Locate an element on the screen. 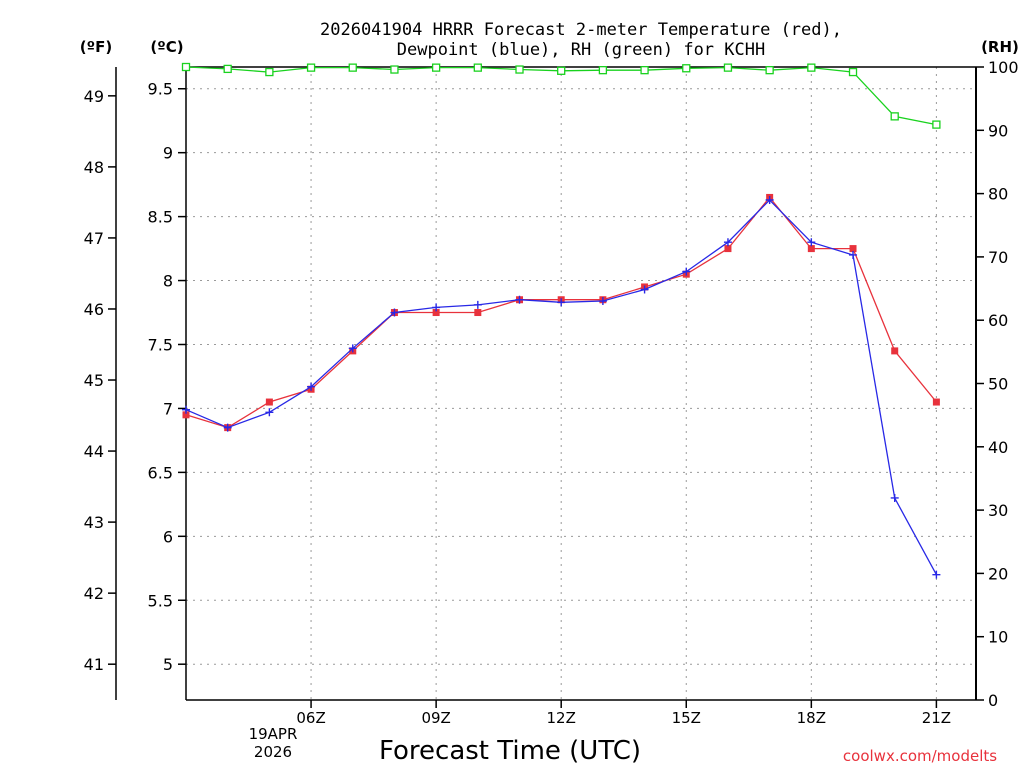 This screenshot has height=768, width=1024. celsius-tick-label: 9 is located at coordinates (168, 153).